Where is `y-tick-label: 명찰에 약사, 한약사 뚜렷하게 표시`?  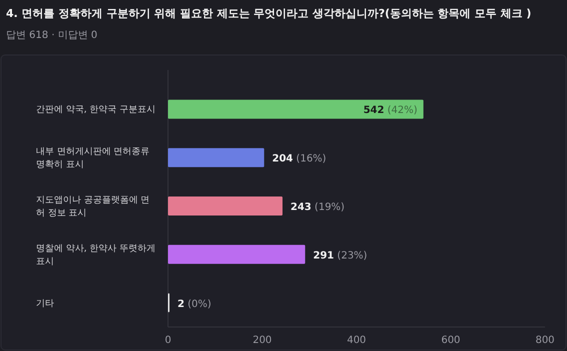 y-tick-label: 명찰에 약사, 한약사 뚜렷하게 표시 is located at coordinates (97, 255).